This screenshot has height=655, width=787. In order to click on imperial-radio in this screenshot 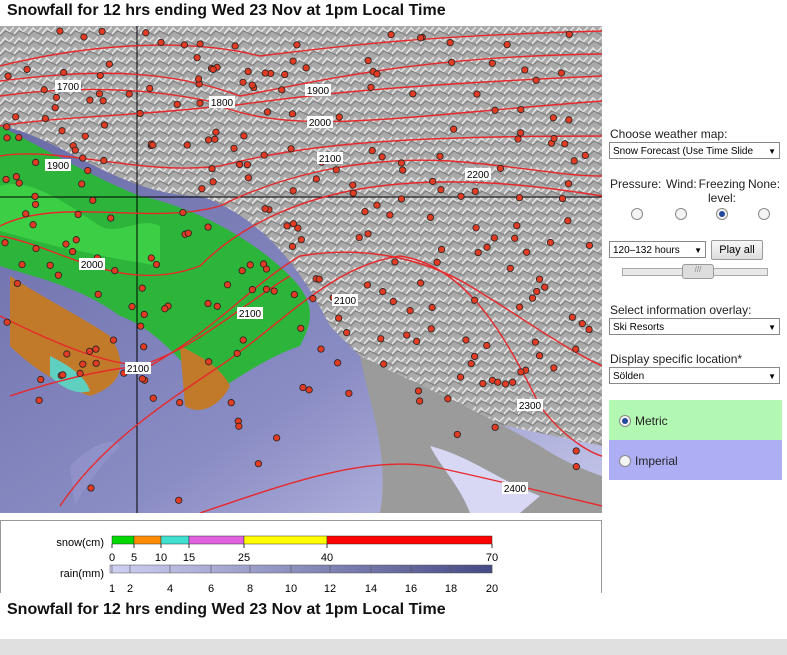, I will do `click(625, 461)`.